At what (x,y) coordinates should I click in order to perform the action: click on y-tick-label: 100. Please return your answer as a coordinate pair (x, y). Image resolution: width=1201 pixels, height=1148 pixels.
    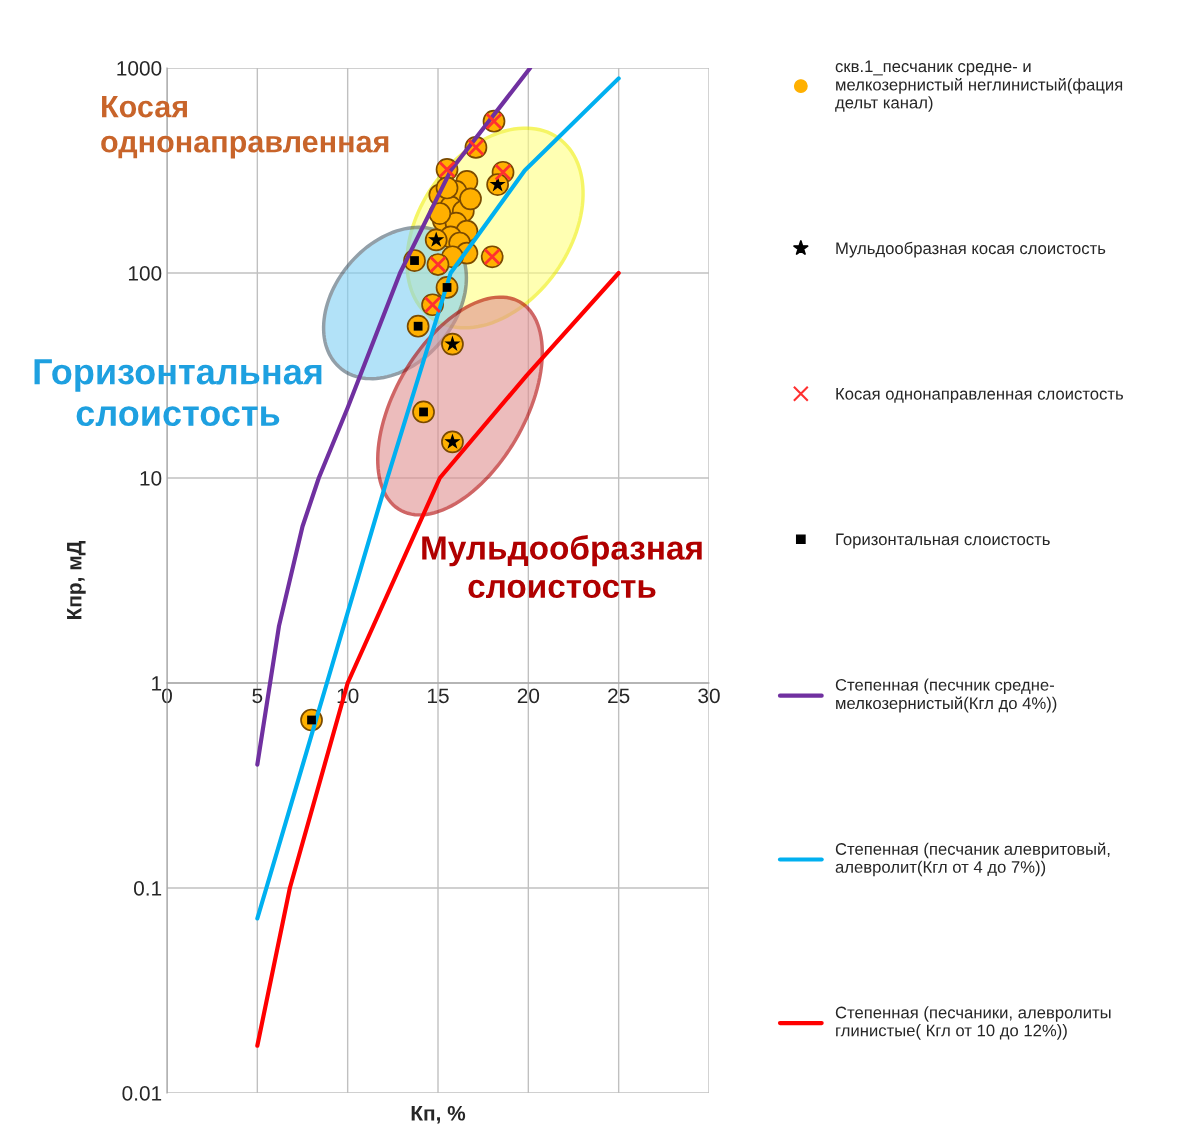
    Looking at the image, I should click on (145, 273).